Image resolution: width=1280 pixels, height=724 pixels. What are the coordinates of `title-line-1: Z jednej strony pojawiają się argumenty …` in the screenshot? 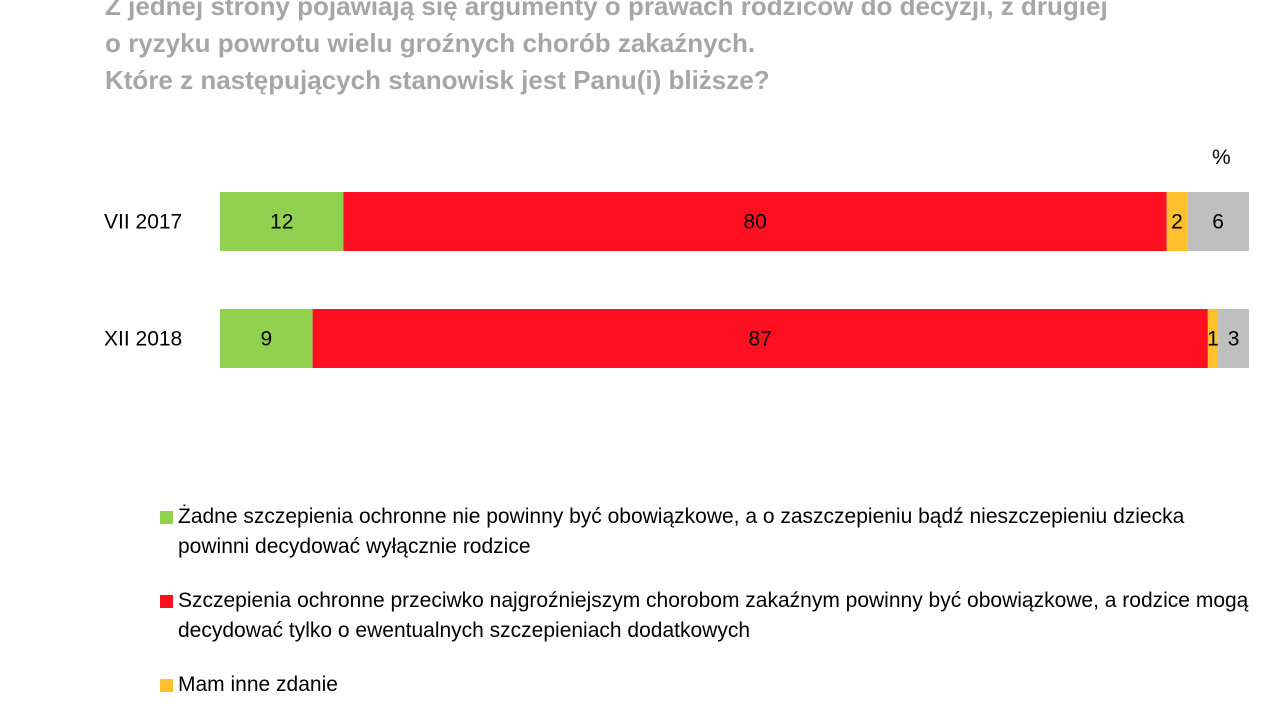 It's located at (606, 10).